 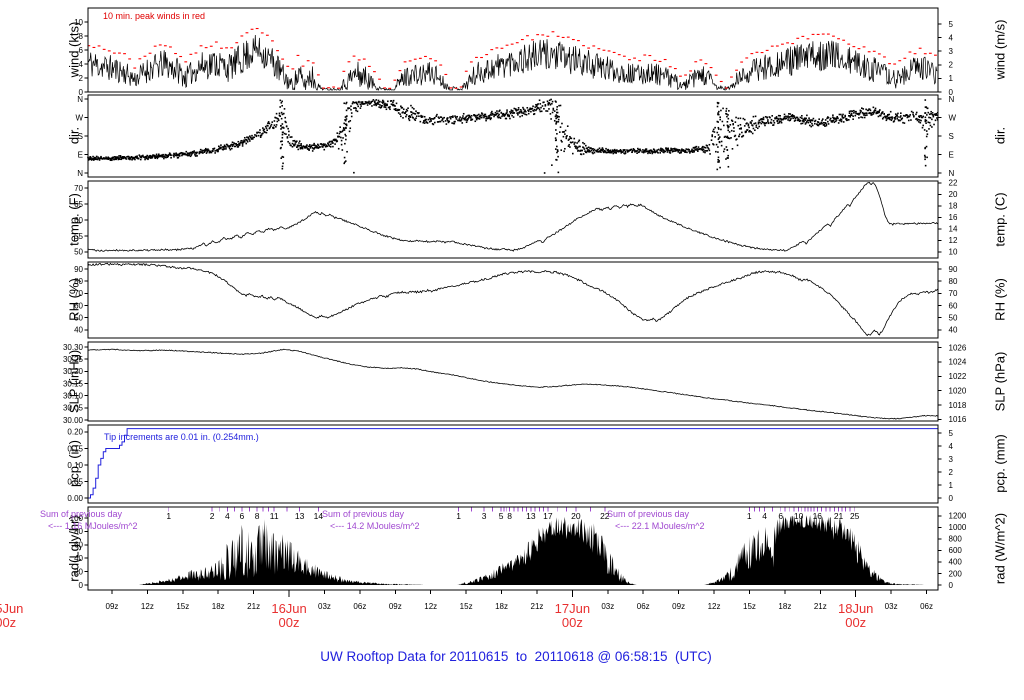 I want to click on rad-sum-value: 4, so click(x=227, y=516).